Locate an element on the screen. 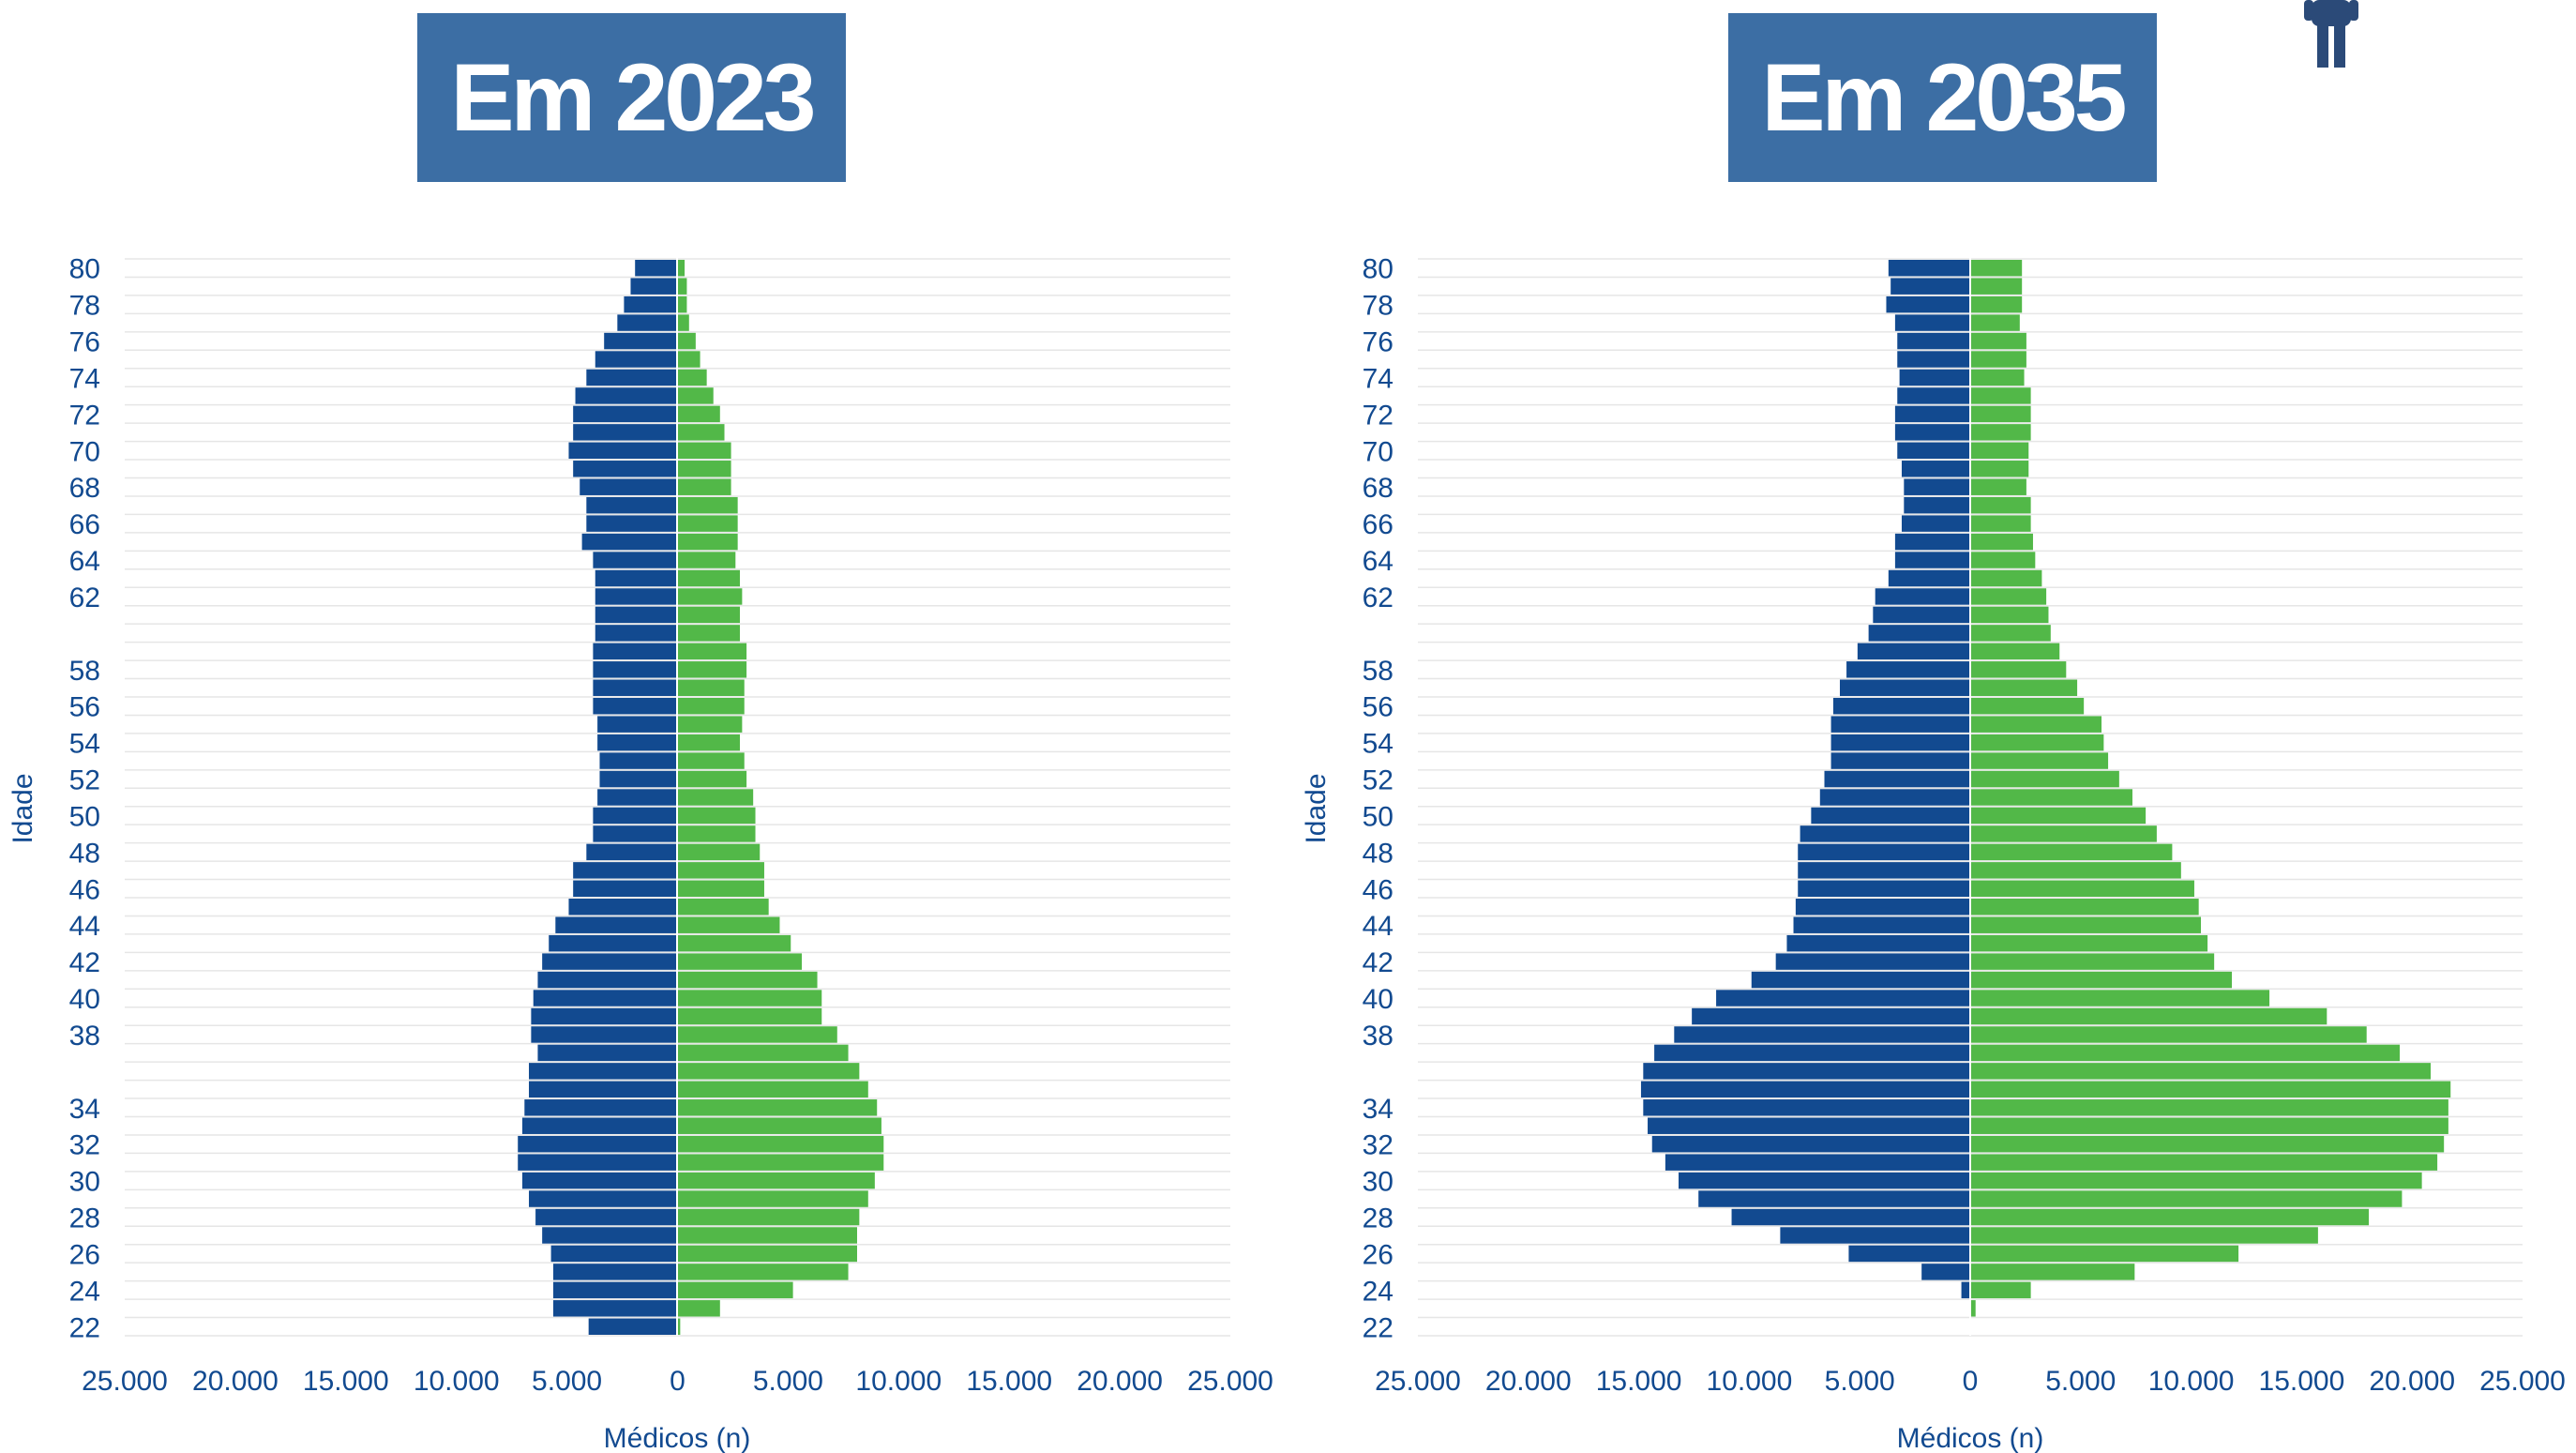  x-tick-label: 5.000 is located at coordinates (2080, 1381).